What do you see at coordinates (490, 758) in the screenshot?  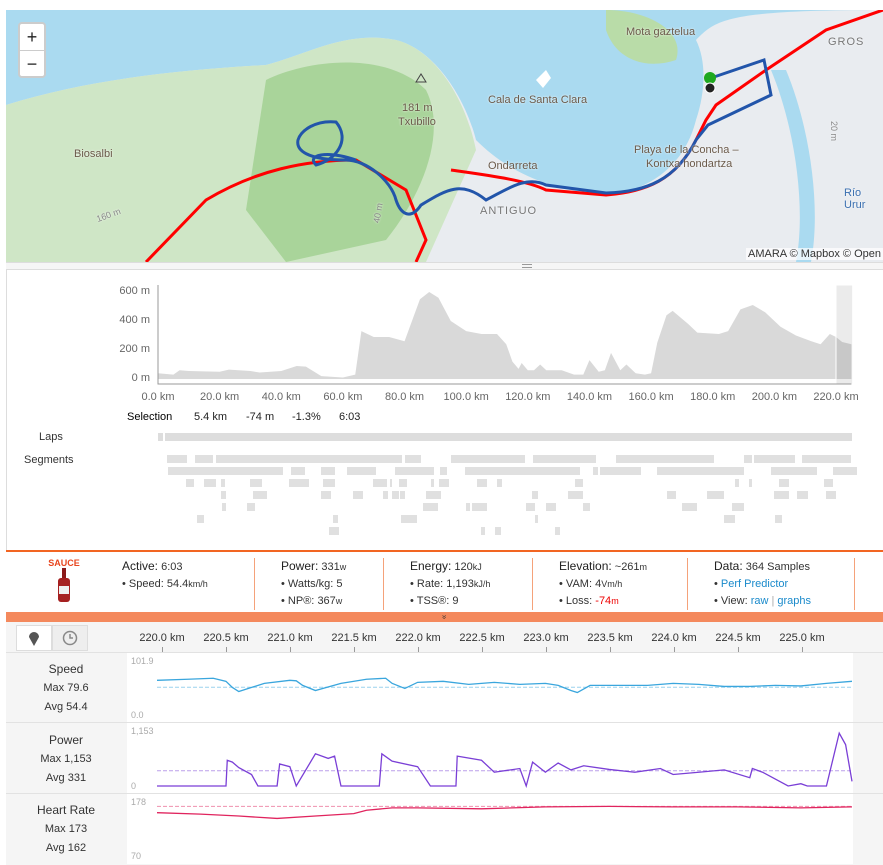 I see `power-plot: 1,153 0` at bounding box center [490, 758].